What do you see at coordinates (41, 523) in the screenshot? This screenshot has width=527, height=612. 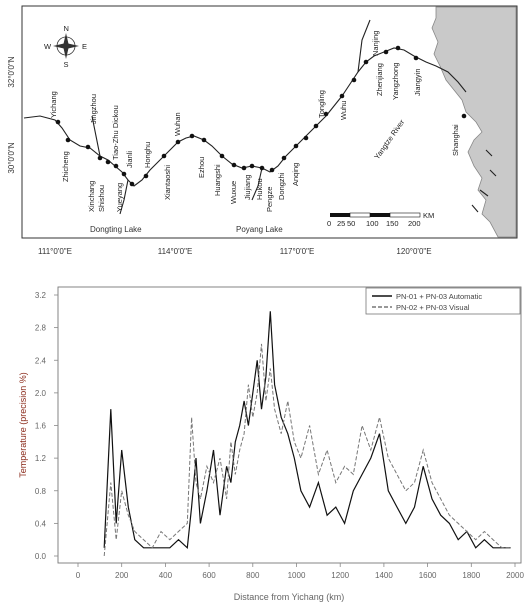 I see `y-tick-label-1: 0.4` at bounding box center [41, 523].